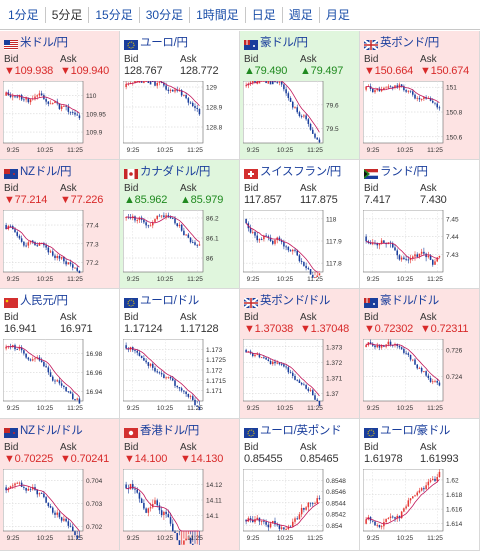 The height and width of the screenshot is (553, 480). I want to click on panel-title: 英ポンド/円, so click(401, 42).